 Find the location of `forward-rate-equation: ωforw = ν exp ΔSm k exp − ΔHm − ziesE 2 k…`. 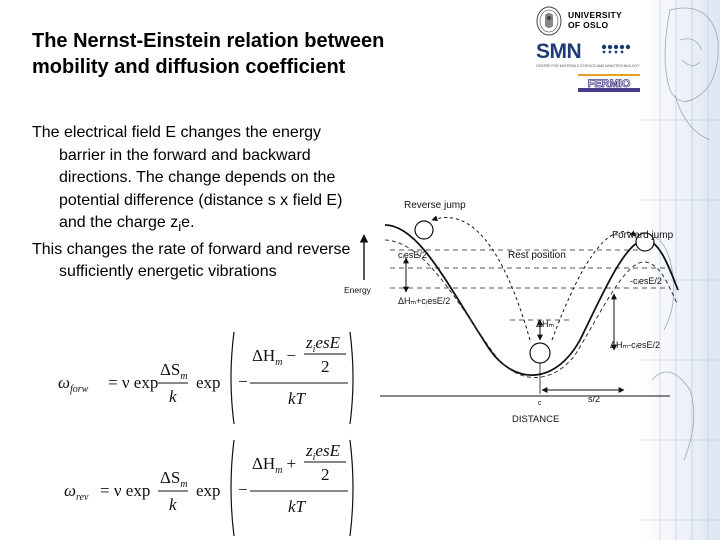

forward-rate-equation: ωforw = ν exp ΔSm k exp − ΔHm − ziesE 2 k… is located at coordinates (206, 378).